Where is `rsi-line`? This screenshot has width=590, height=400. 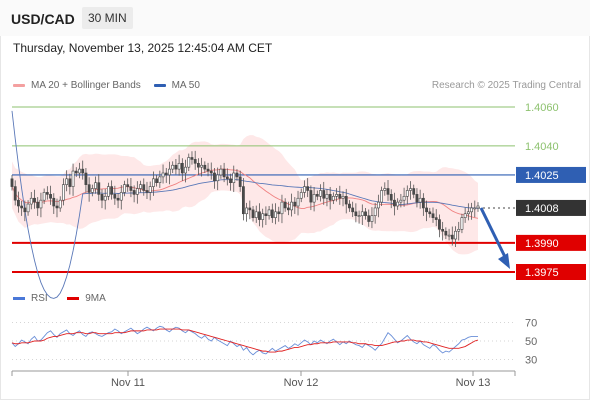
rsi-line is located at coordinates (244, 340).